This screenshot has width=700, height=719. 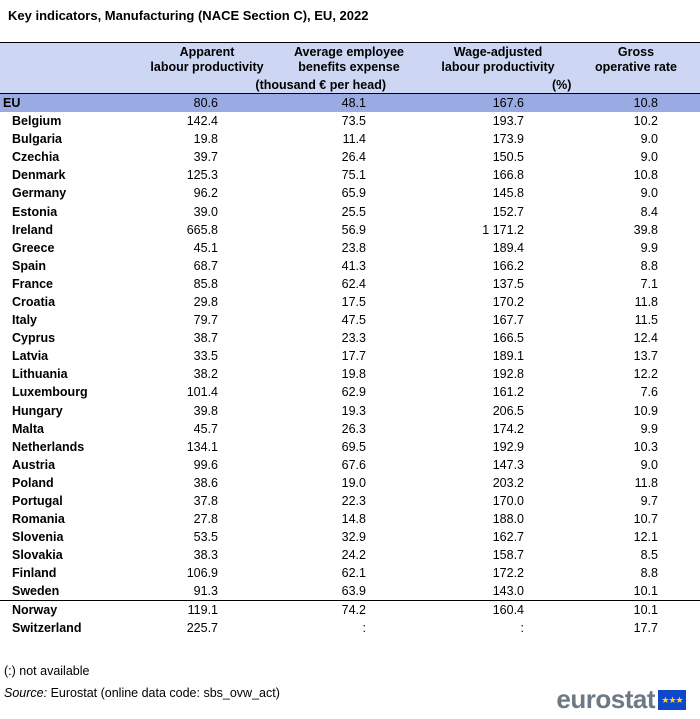 What do you see at coordinates (353, 537) in the screenshot?
I see `row-value: 32.9` at bounding box center [353, 537].